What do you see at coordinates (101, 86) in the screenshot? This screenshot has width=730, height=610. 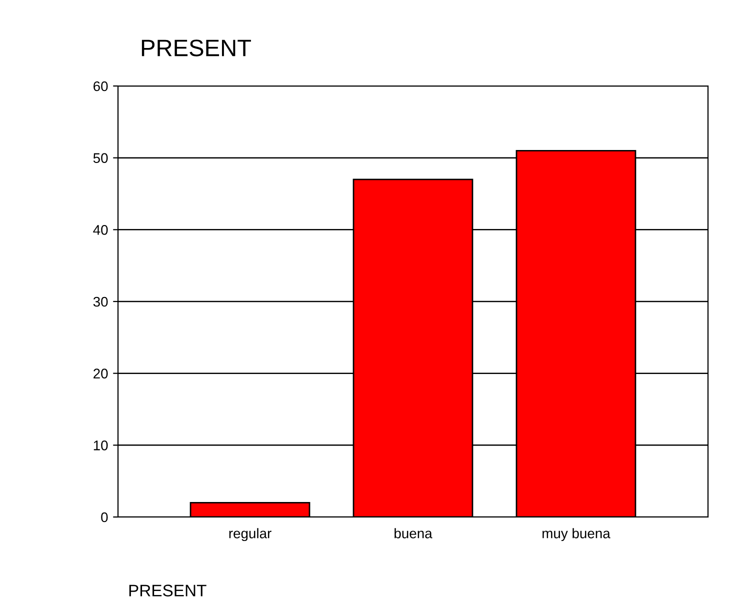 I see `y-tick-label: 60` at bounding box center [101, 86].